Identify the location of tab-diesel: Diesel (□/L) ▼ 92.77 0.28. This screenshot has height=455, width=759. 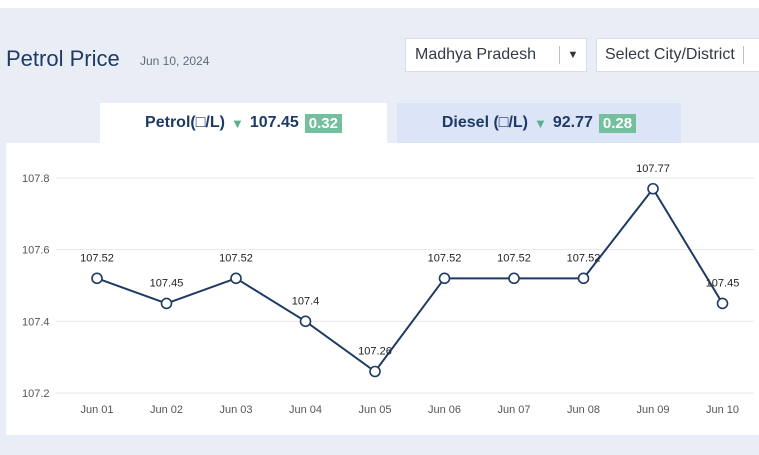
(539, 123).